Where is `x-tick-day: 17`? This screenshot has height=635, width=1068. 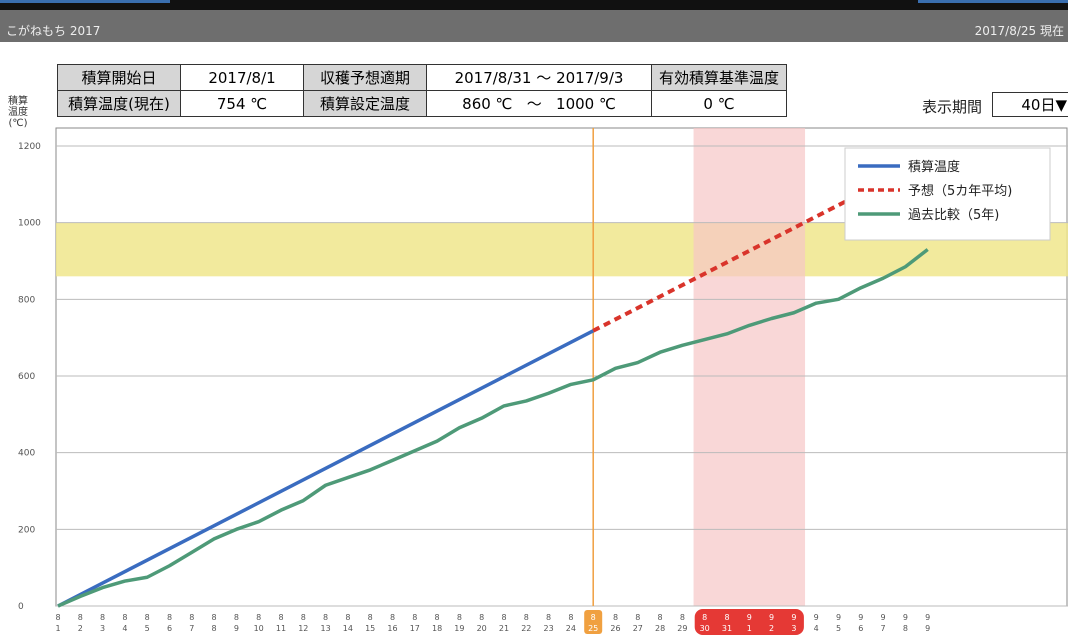
x-tick-day: 17 is located at coordinates (415, 628).